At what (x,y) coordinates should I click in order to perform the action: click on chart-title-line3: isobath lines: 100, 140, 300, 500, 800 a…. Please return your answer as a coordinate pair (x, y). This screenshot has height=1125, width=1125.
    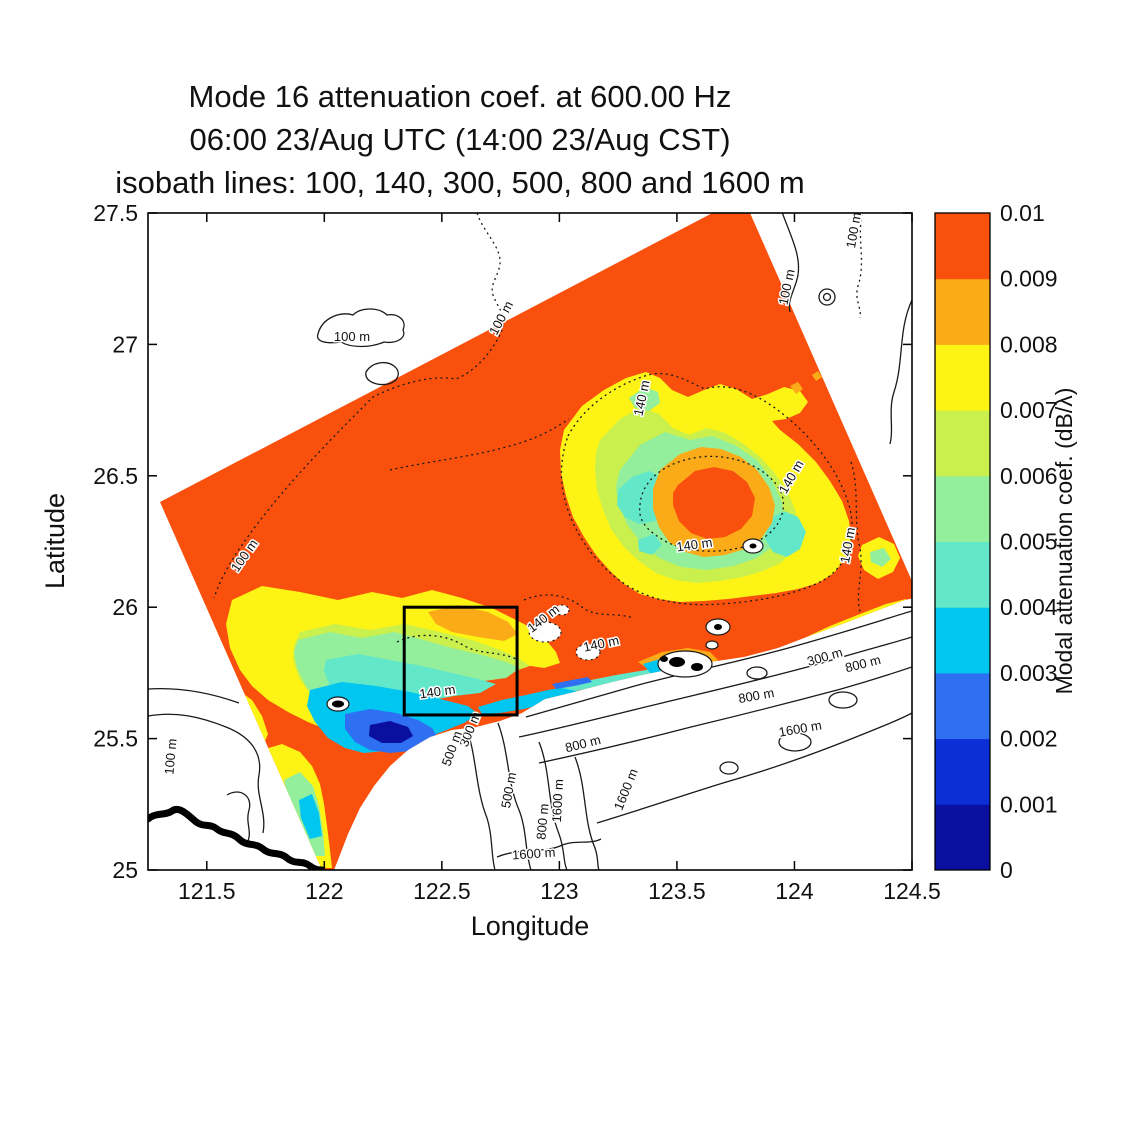
    Looking at the image, I should click on (459, 182).